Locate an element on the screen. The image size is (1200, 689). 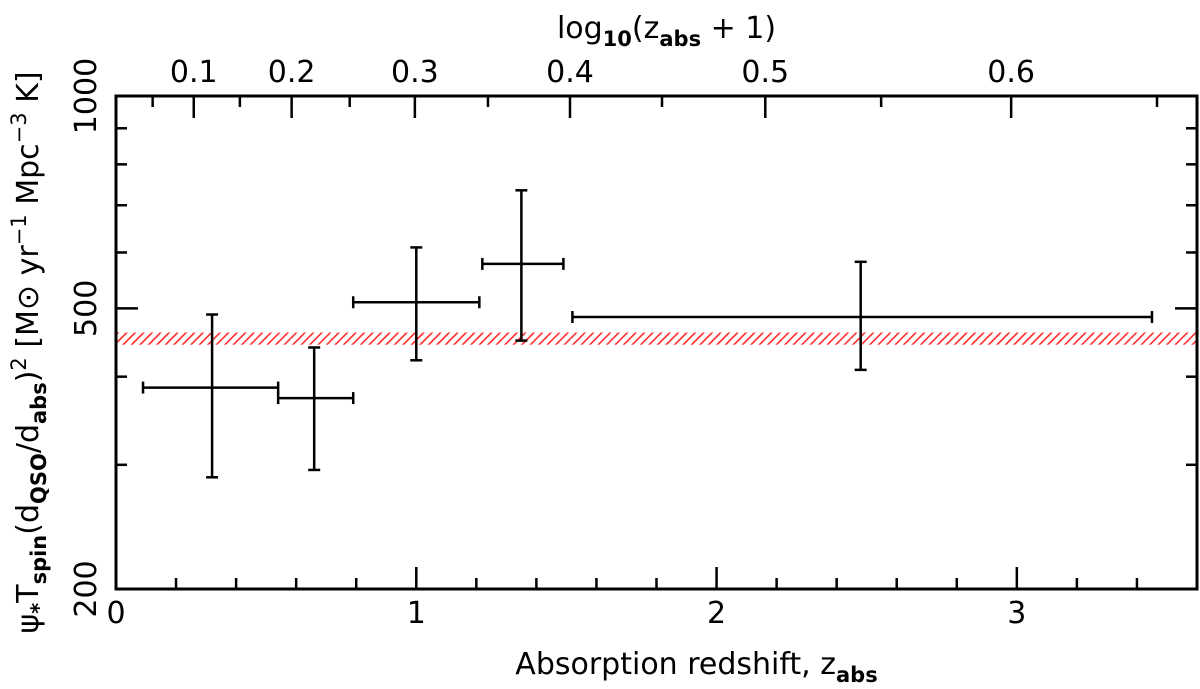
y-tick-label: 500 is located at coordinates (86, 308).